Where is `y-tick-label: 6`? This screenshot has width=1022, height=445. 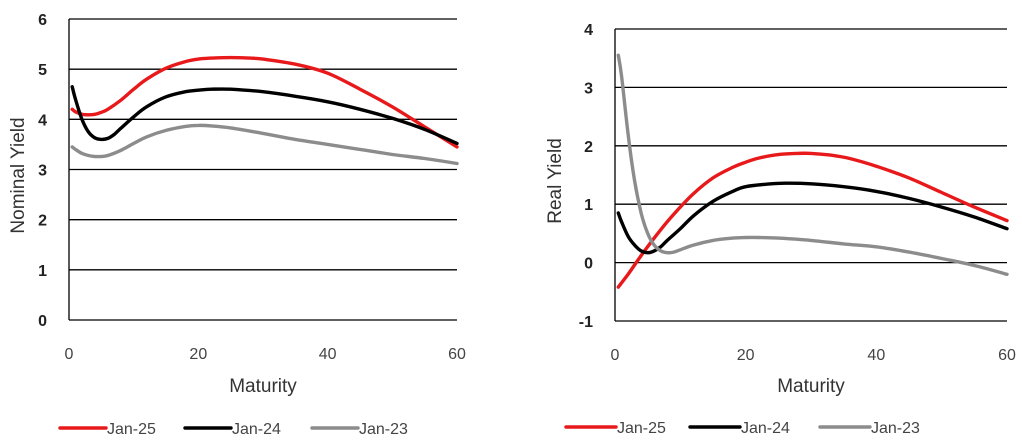 y-tick-label: 6 is located at coordinates (42, 20).